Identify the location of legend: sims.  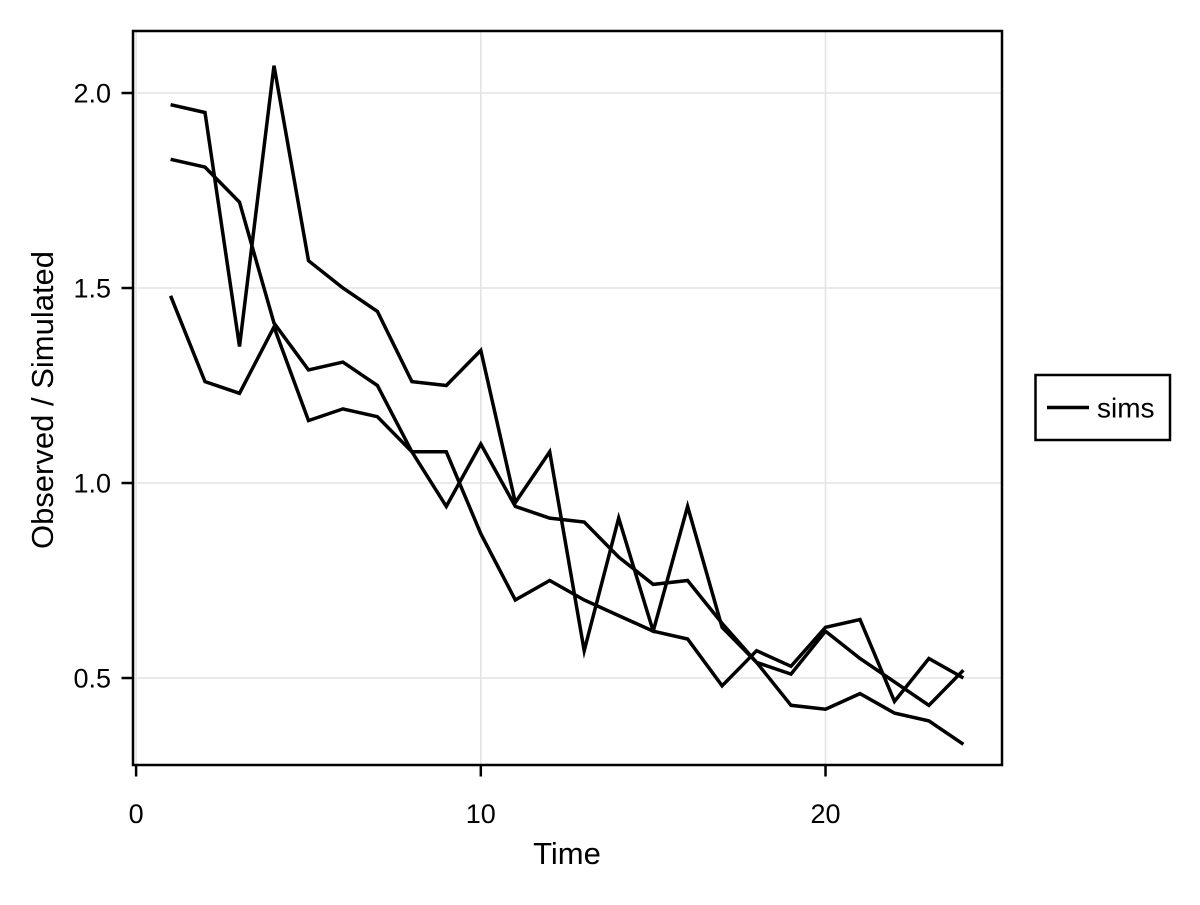
(1103, 407).